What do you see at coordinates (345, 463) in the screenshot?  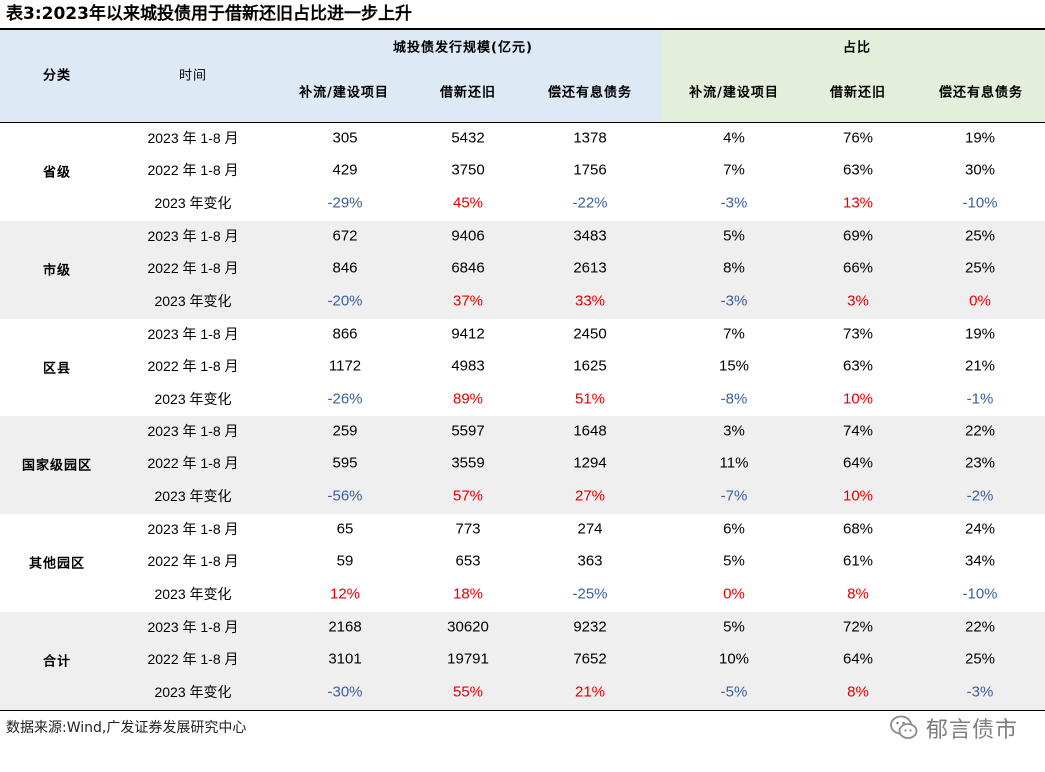 I see `scale-col-a-cell: 595` at bounding box center [345, 463].